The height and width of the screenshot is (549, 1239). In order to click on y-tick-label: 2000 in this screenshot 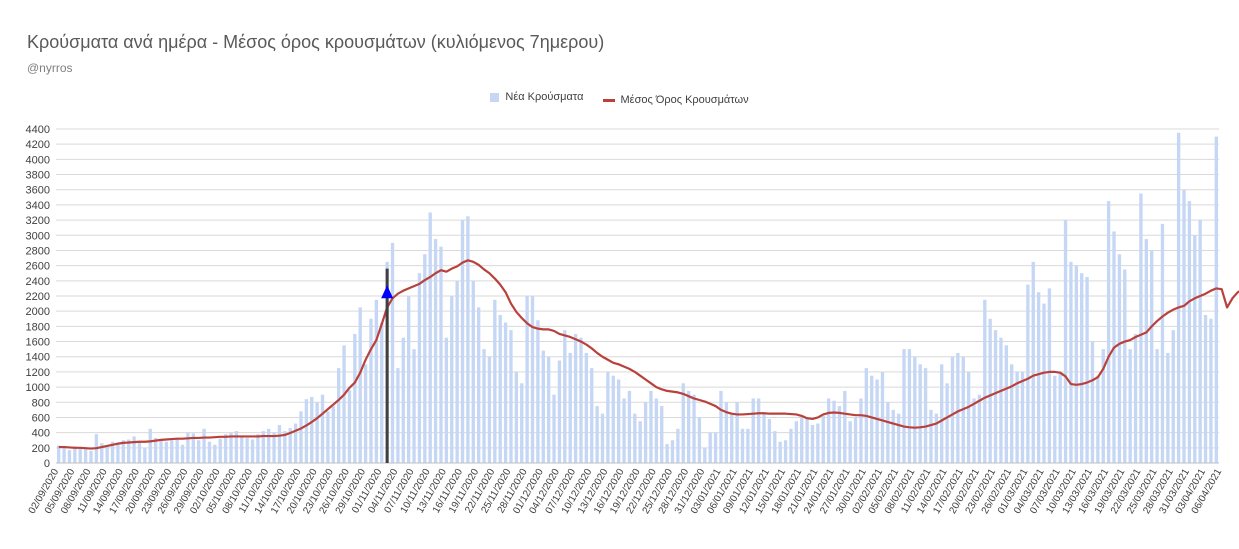, I will do `click(38, 312)`.